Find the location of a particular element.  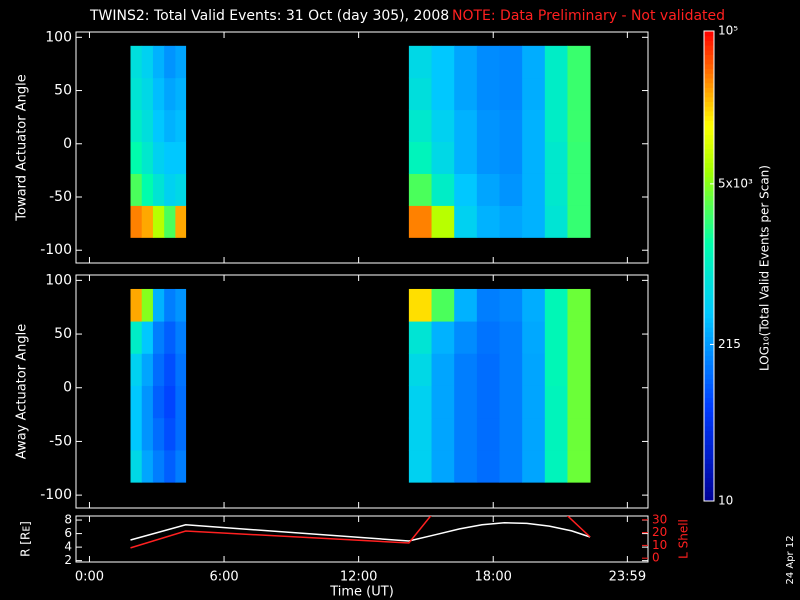

colorbar-tick-label: 5x10³ is located at coordinates (735, 183).